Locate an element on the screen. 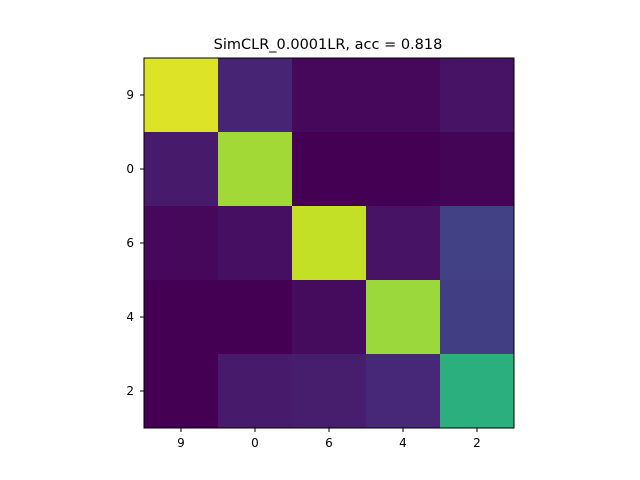 This screenshot has height=480, width=640. heatmap-cell-r2-c1 is located at coordinates (255, 243).